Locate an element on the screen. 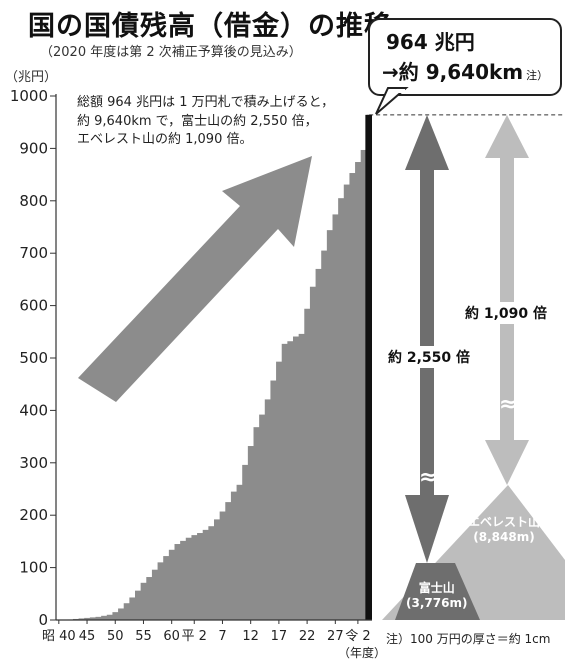  x-tick-label: 22 is located at coordinates (307, 636).